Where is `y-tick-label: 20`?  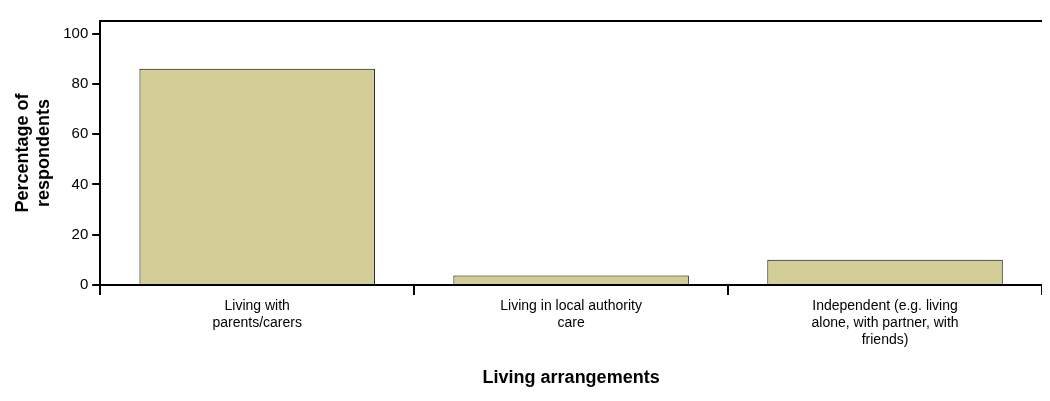 y-tick-label: 20 is located at coordinates (80, 233).